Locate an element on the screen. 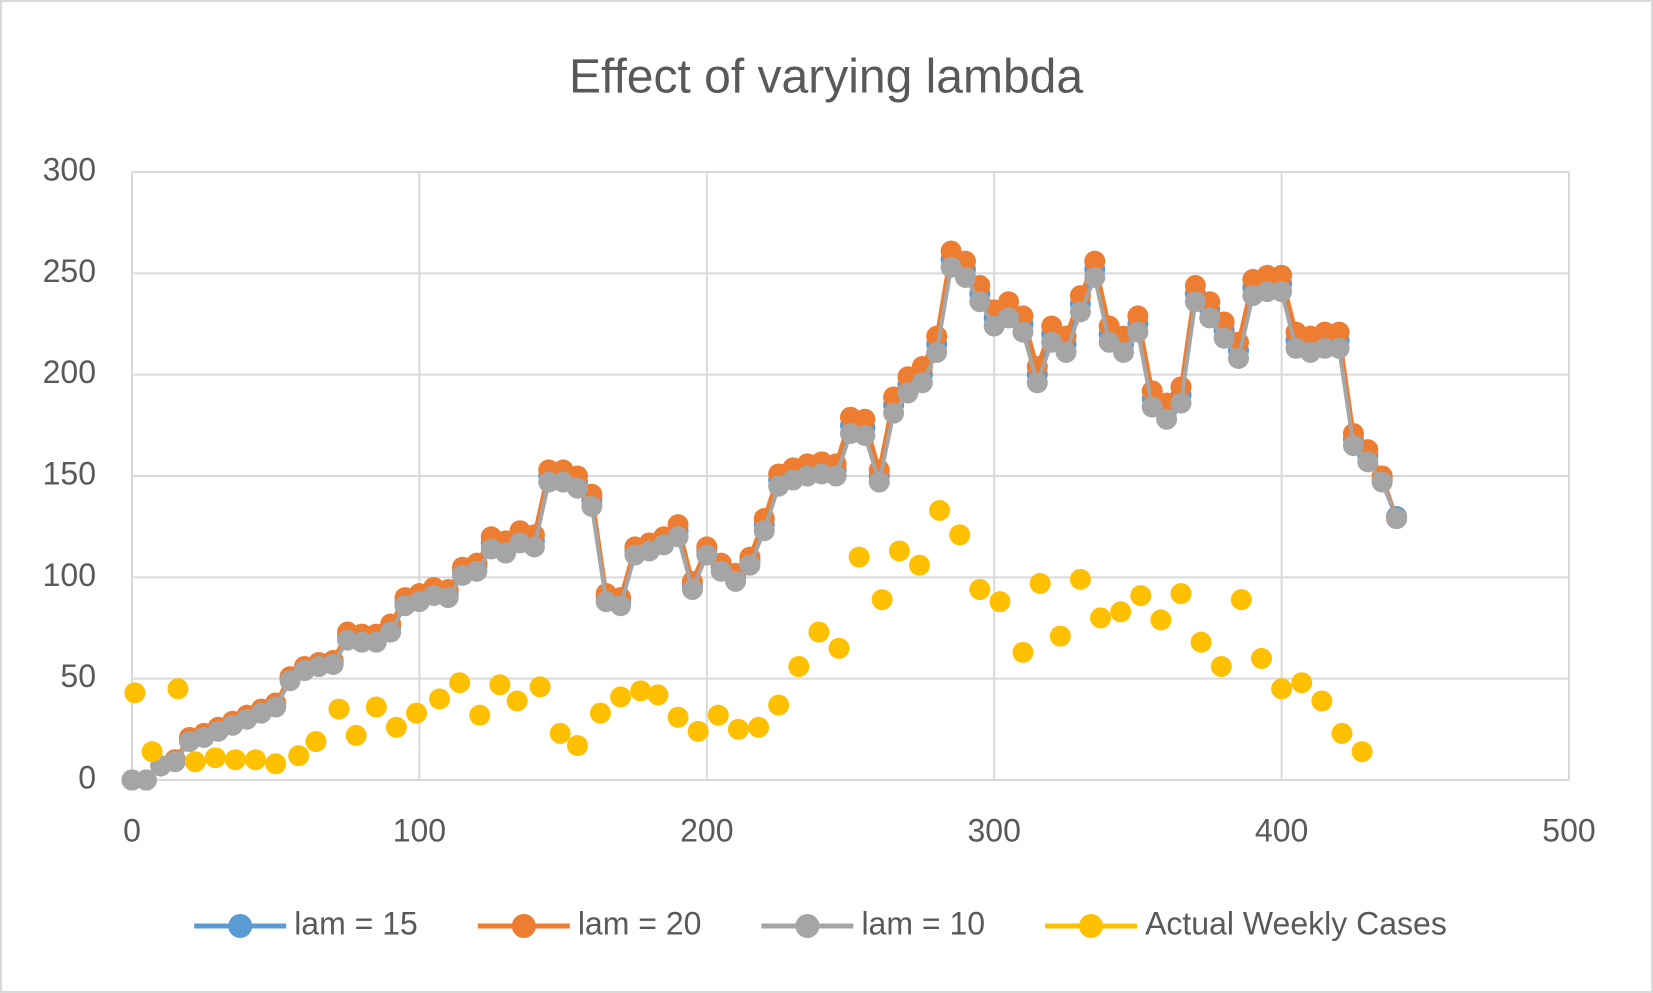 The image size is (1653, 993). legend-label: lam = 10 is located at coordinates (923, 923).